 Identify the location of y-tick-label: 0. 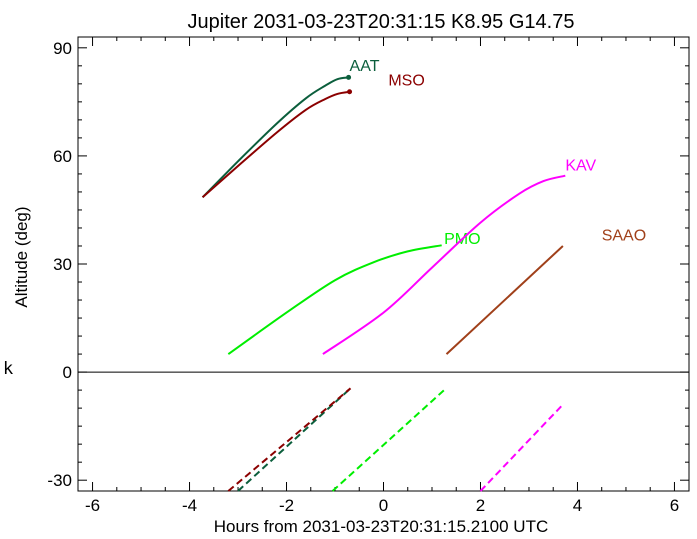
(67, 372).